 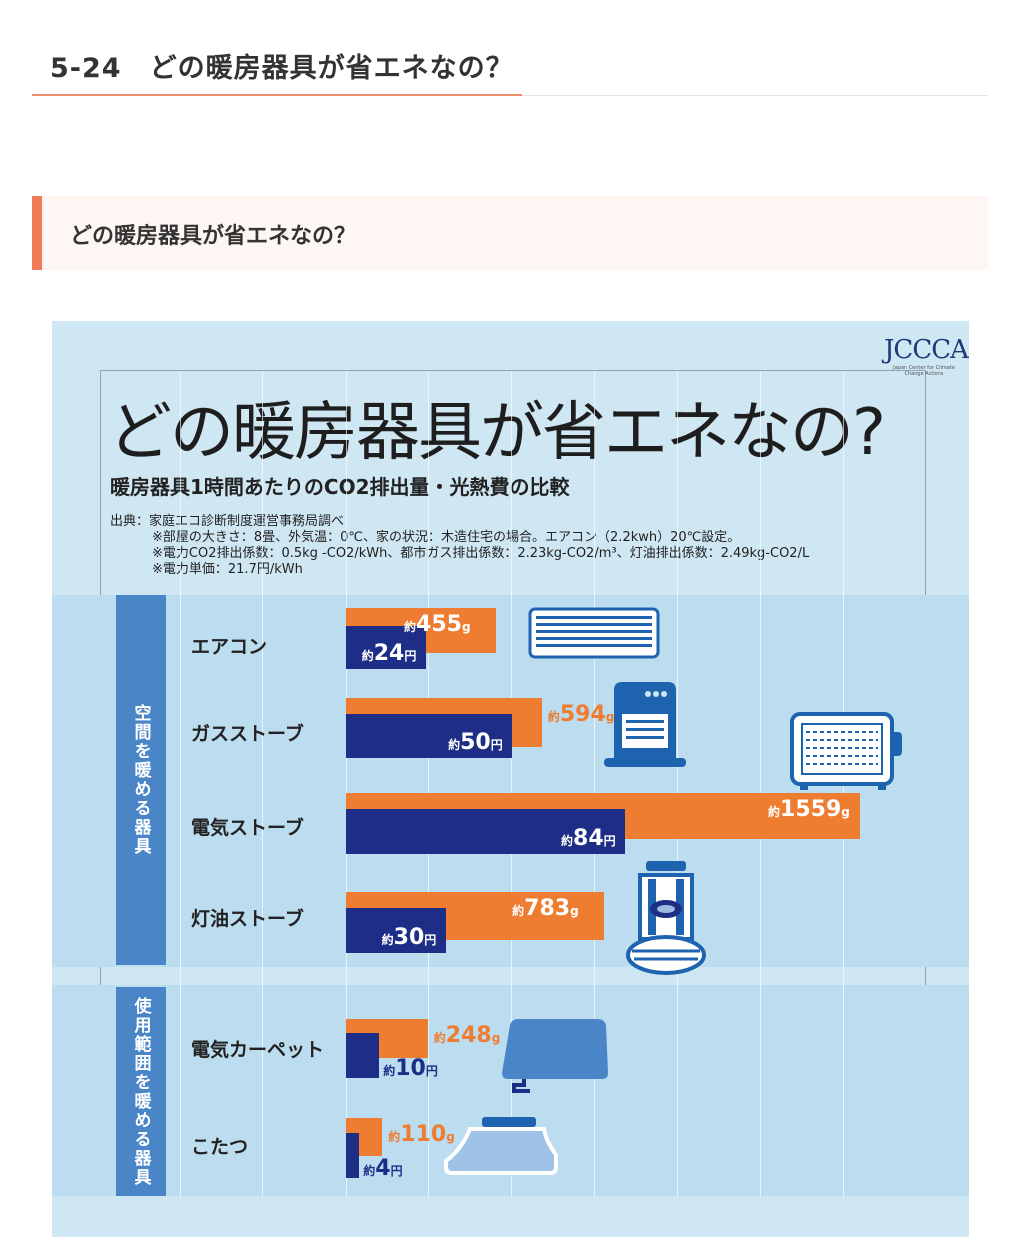 What do you see at coordinates (277, 95) in the screenshot?
I see `title-divider-accent` at bounding box center [277, 95].